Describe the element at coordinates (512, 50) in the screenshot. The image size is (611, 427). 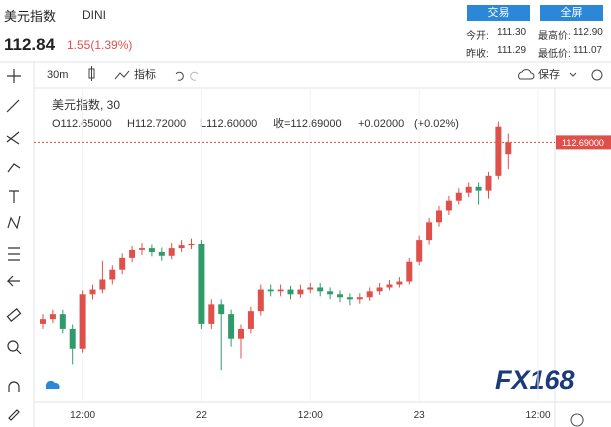
I see `stat-value: 111.29` at that location.